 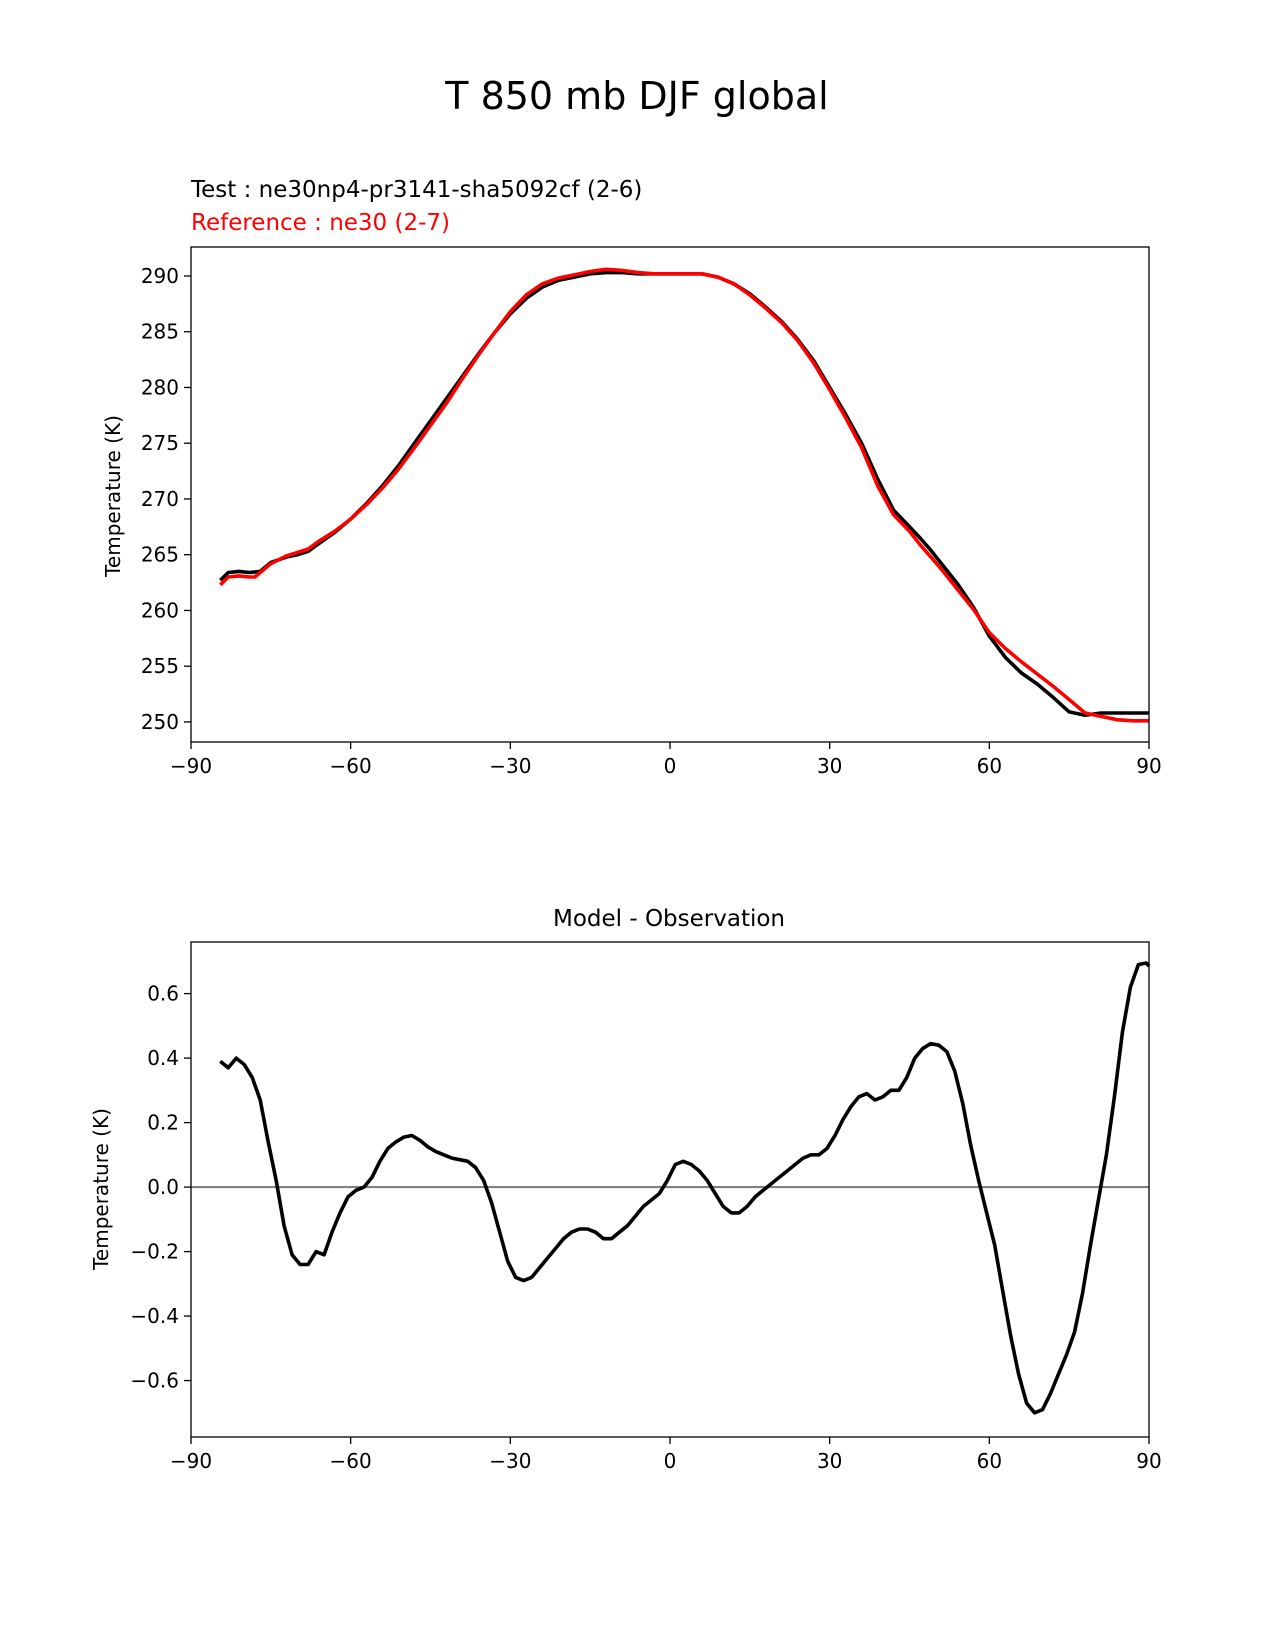 I want to click on bottom-y-ticks: −0.6 −0.4 −0.2 0.0 0.2 0.4 0.6, so click(x=160, y=1187).